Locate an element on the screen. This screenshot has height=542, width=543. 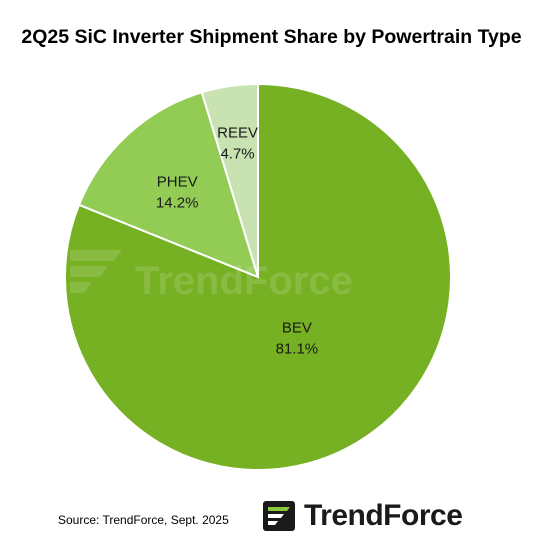
watermark: TrendForce is located at coordinates (211, 276).